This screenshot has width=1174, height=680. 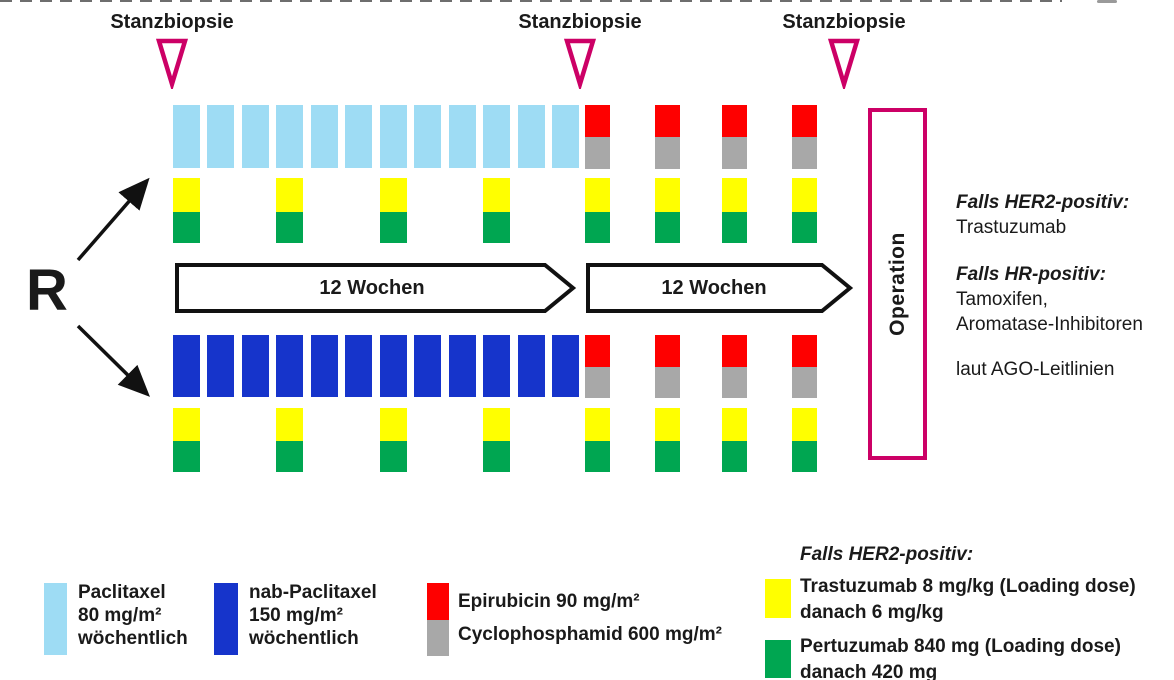 I want to click on her2-note-header: Falls HER2-positiv:, so click(x=1043, y=202).